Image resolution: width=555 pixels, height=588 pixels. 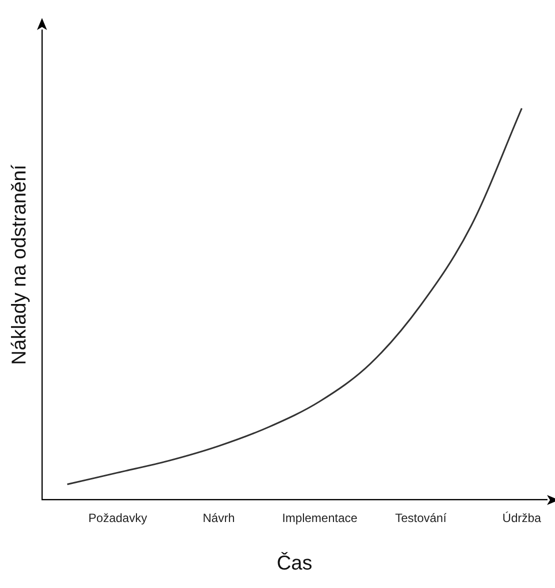 What do you see at coordinates (421, 518) in the screenshot?
I see `x-tick-label: Testování` at bounding box center [421, 518].